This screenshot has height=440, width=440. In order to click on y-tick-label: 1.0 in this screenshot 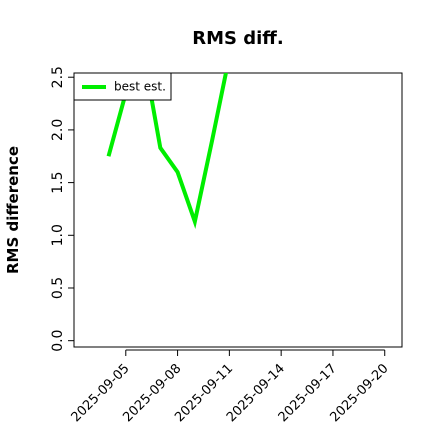, I will do `click(58, 235)`.